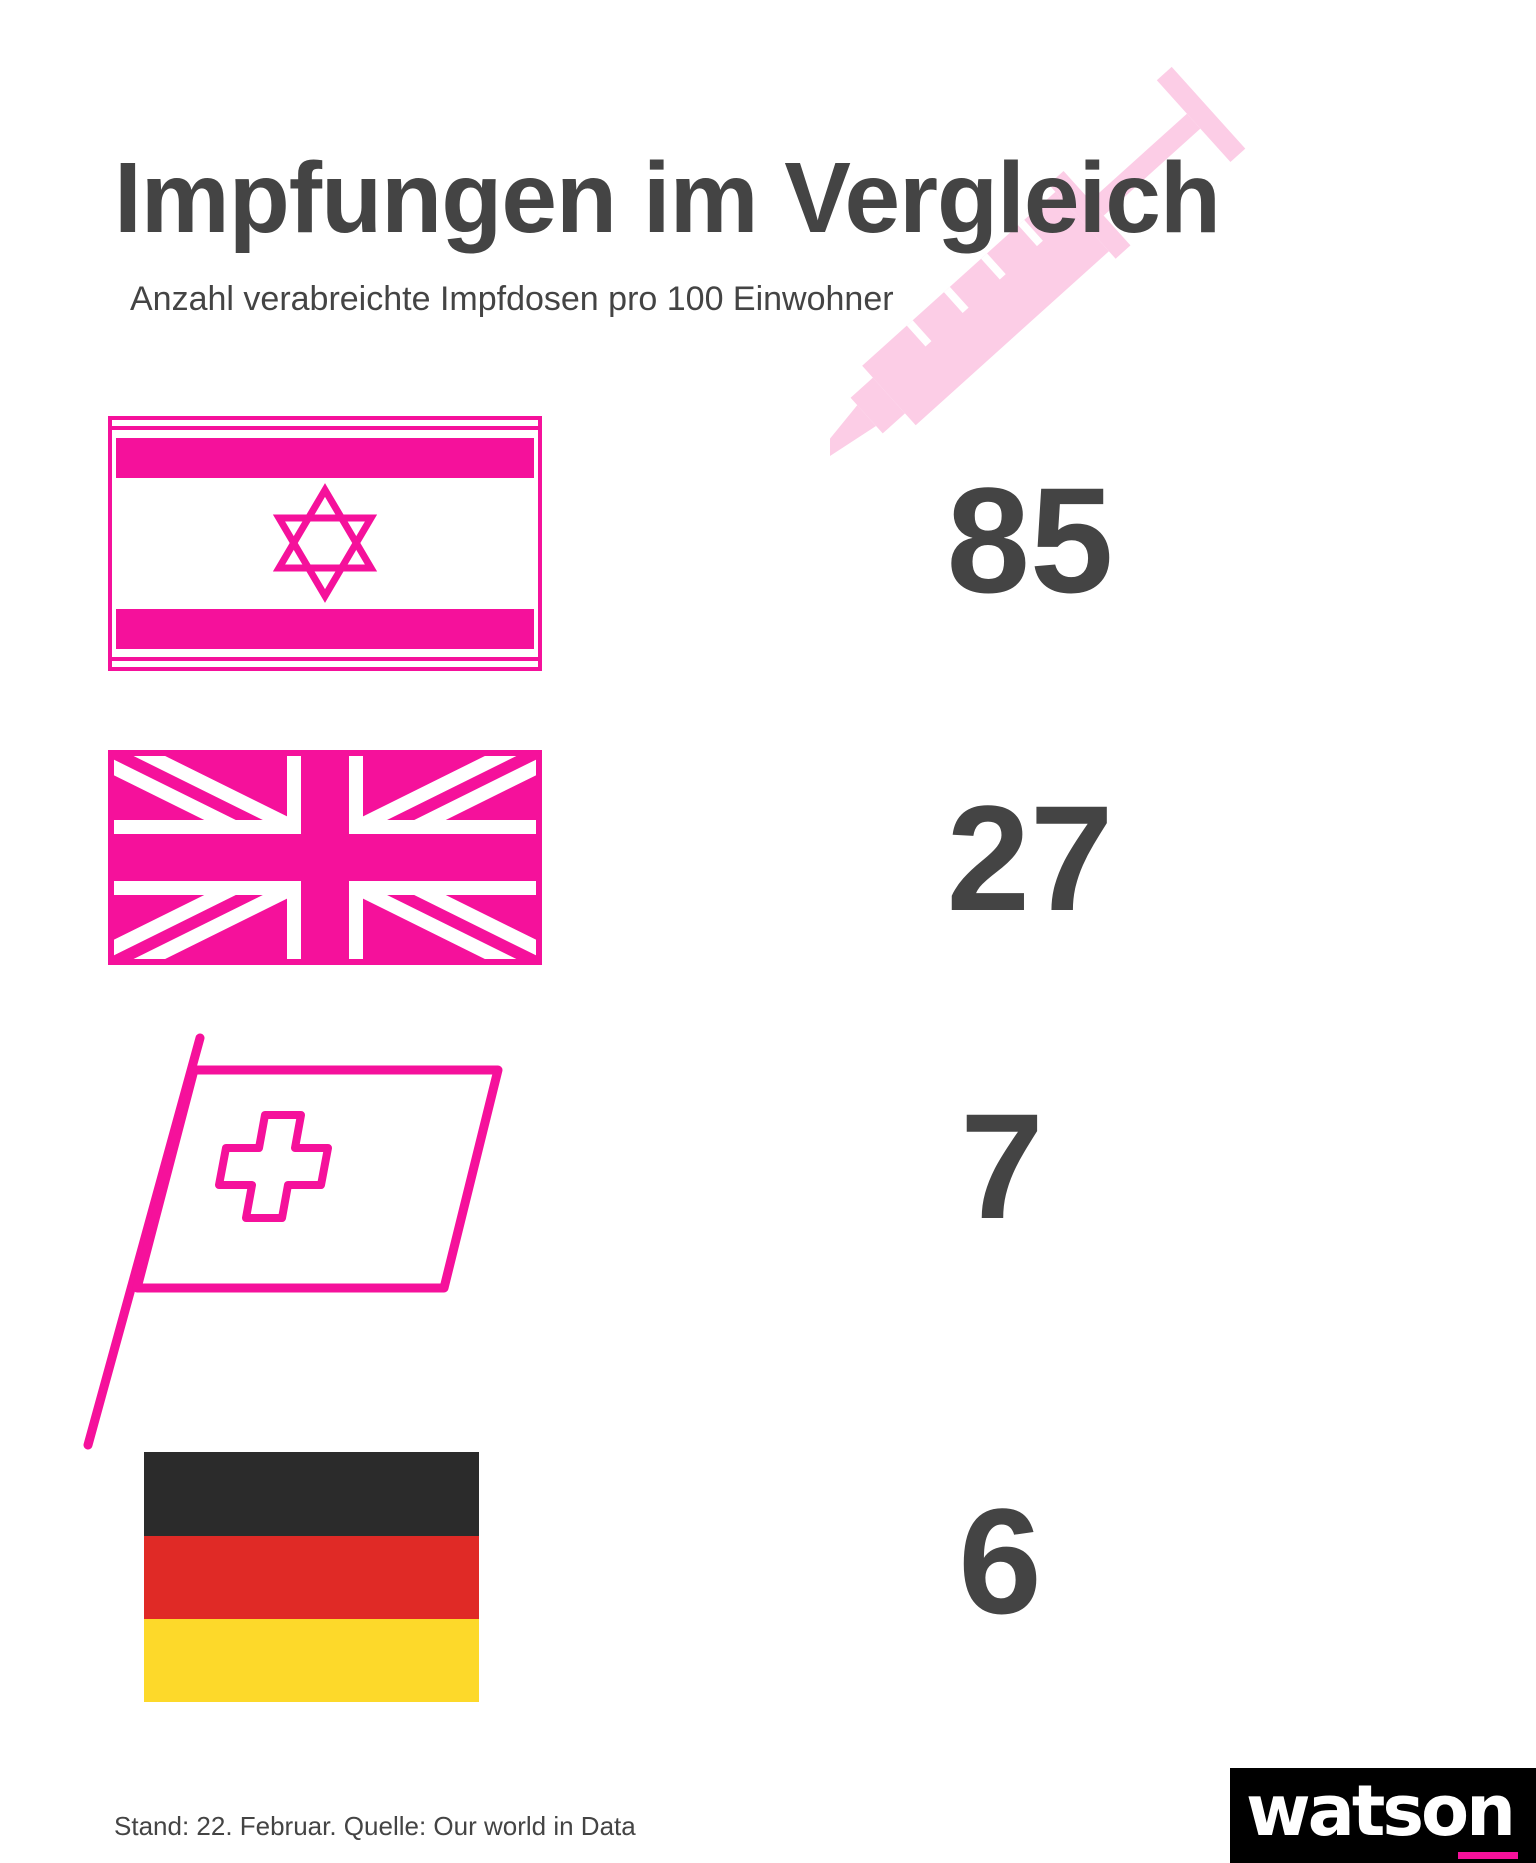 This screenshot has height=1863, width=1536. Describe the element at coordinates (325, 857) in the screenshot. I see `uk-flag-icon` at that location.